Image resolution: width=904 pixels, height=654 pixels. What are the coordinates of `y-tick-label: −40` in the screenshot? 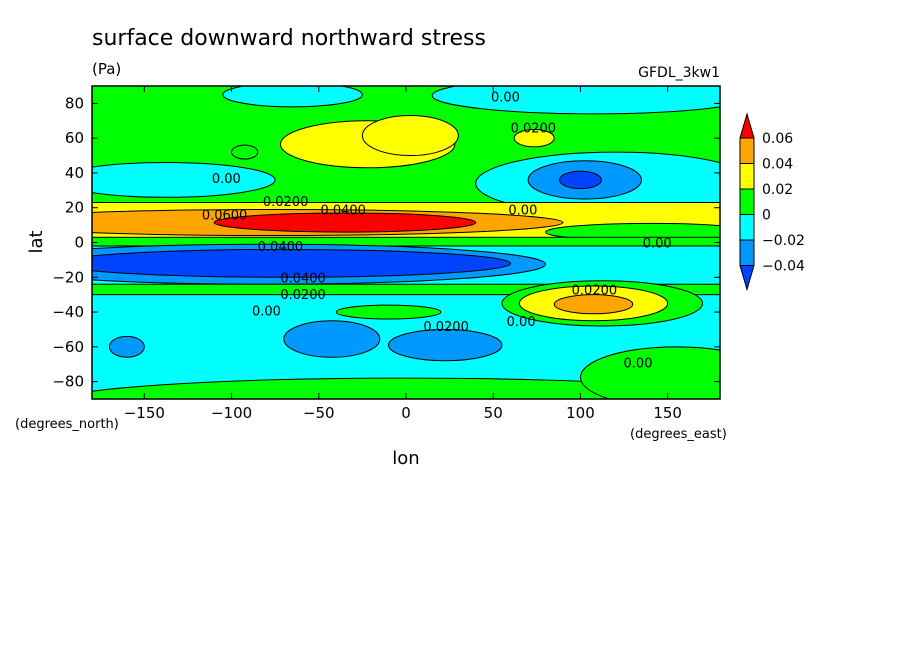 It's located at (68, 312).